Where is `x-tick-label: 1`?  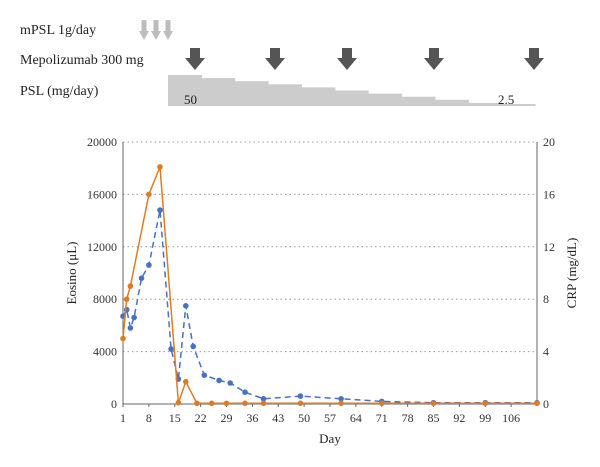
x-tick-label: 1 is located at coordinates (123, 418).